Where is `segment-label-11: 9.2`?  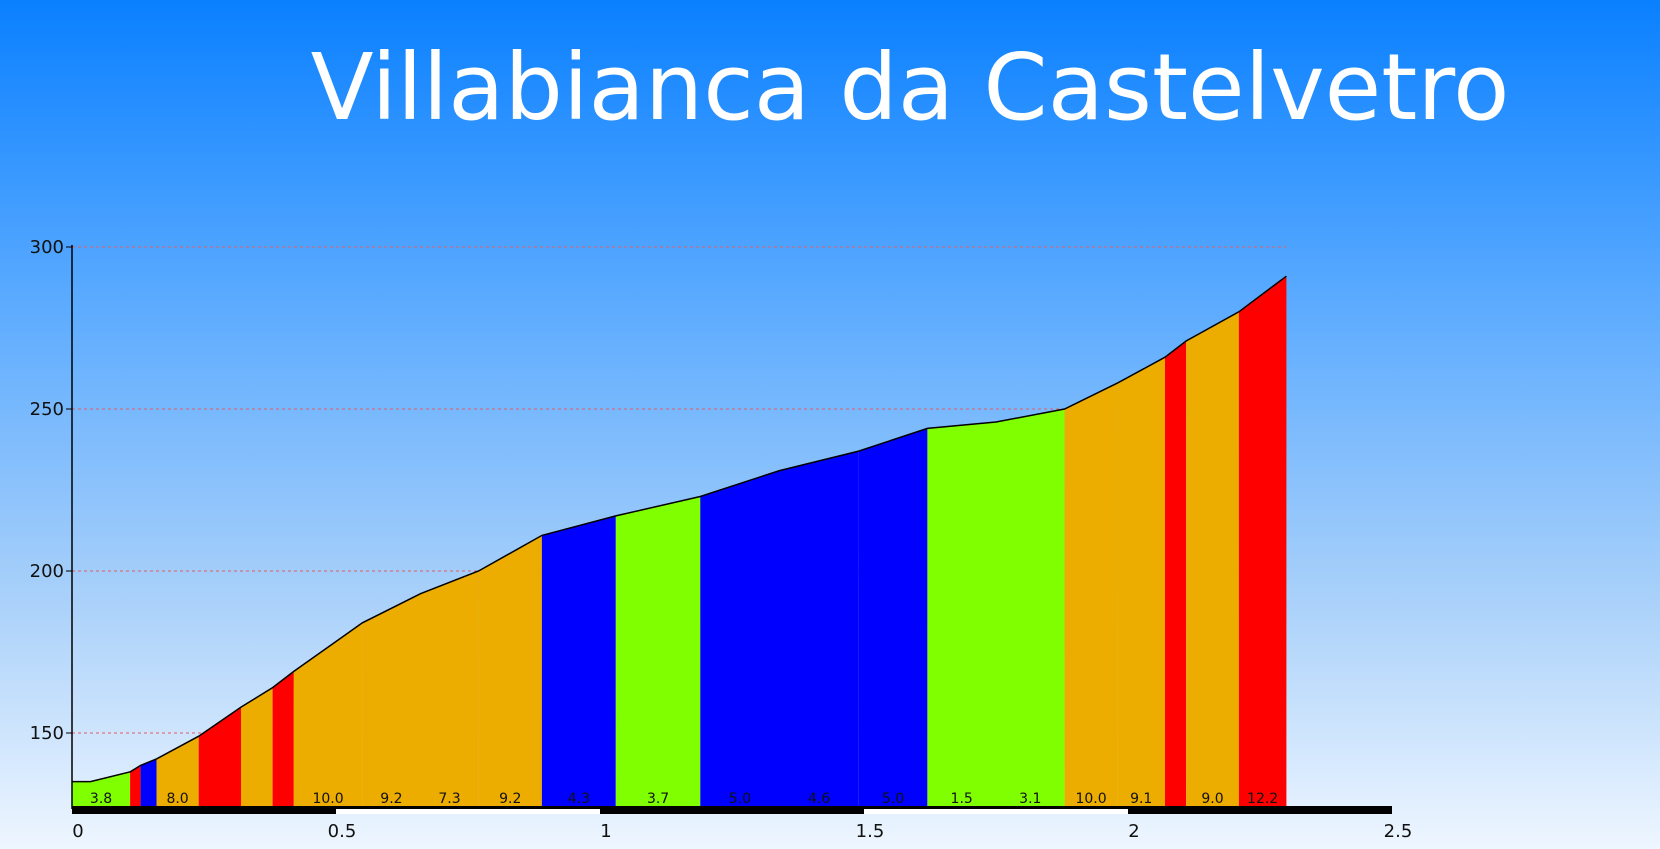 segment-label-11: 9.2 is located at coordinates (510, 799).